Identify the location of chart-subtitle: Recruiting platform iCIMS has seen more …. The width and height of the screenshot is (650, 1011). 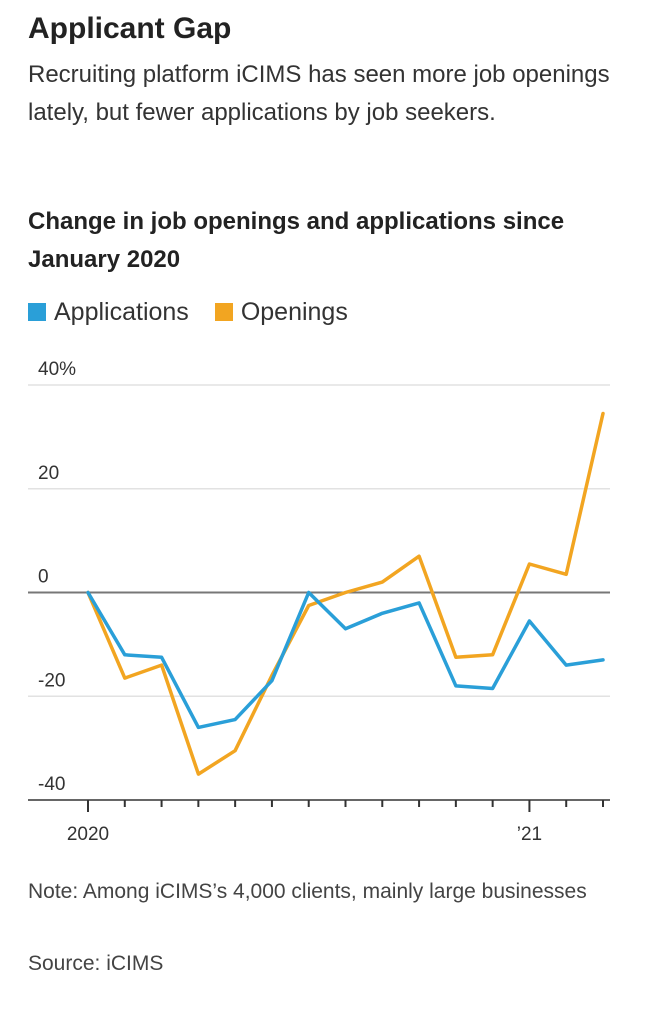
(319, 93).